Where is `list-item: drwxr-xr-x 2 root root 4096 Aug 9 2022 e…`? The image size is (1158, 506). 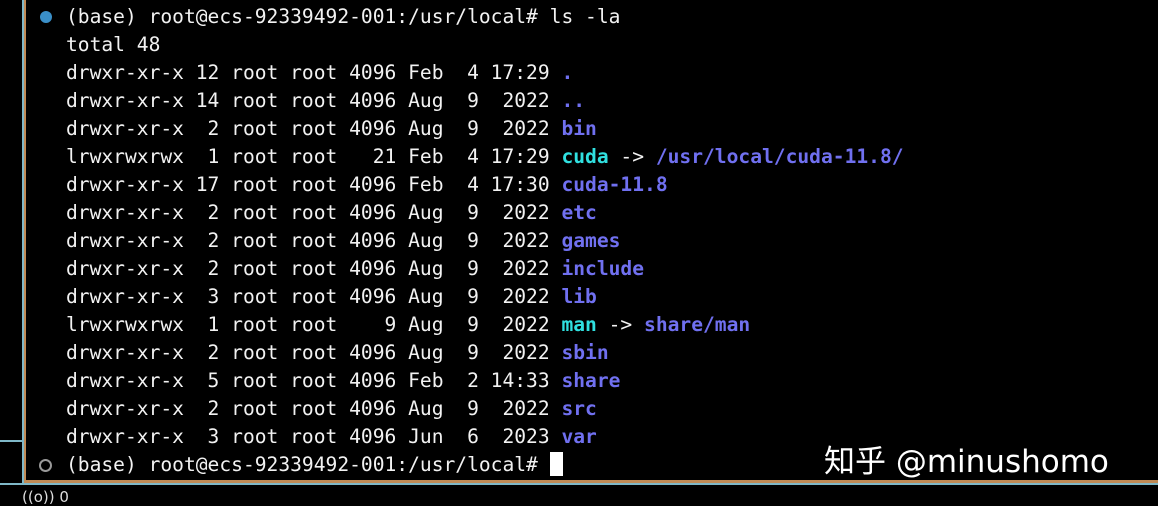
list-item: drwxr-xr-x 2 root root 4096 Aug 9 2022 e… is located at coordinates (485, 213).